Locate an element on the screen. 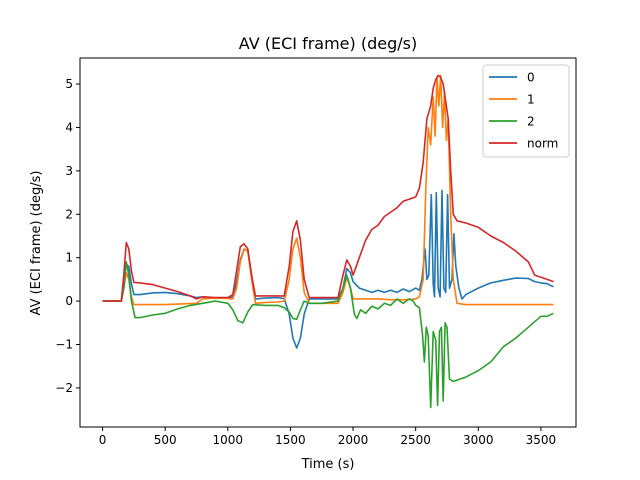 The width and height of the screenshot is (640, 480). y-axis-ticks: −2 −1 0 1 2 3 4 5 is located at coordinates (67, 236).